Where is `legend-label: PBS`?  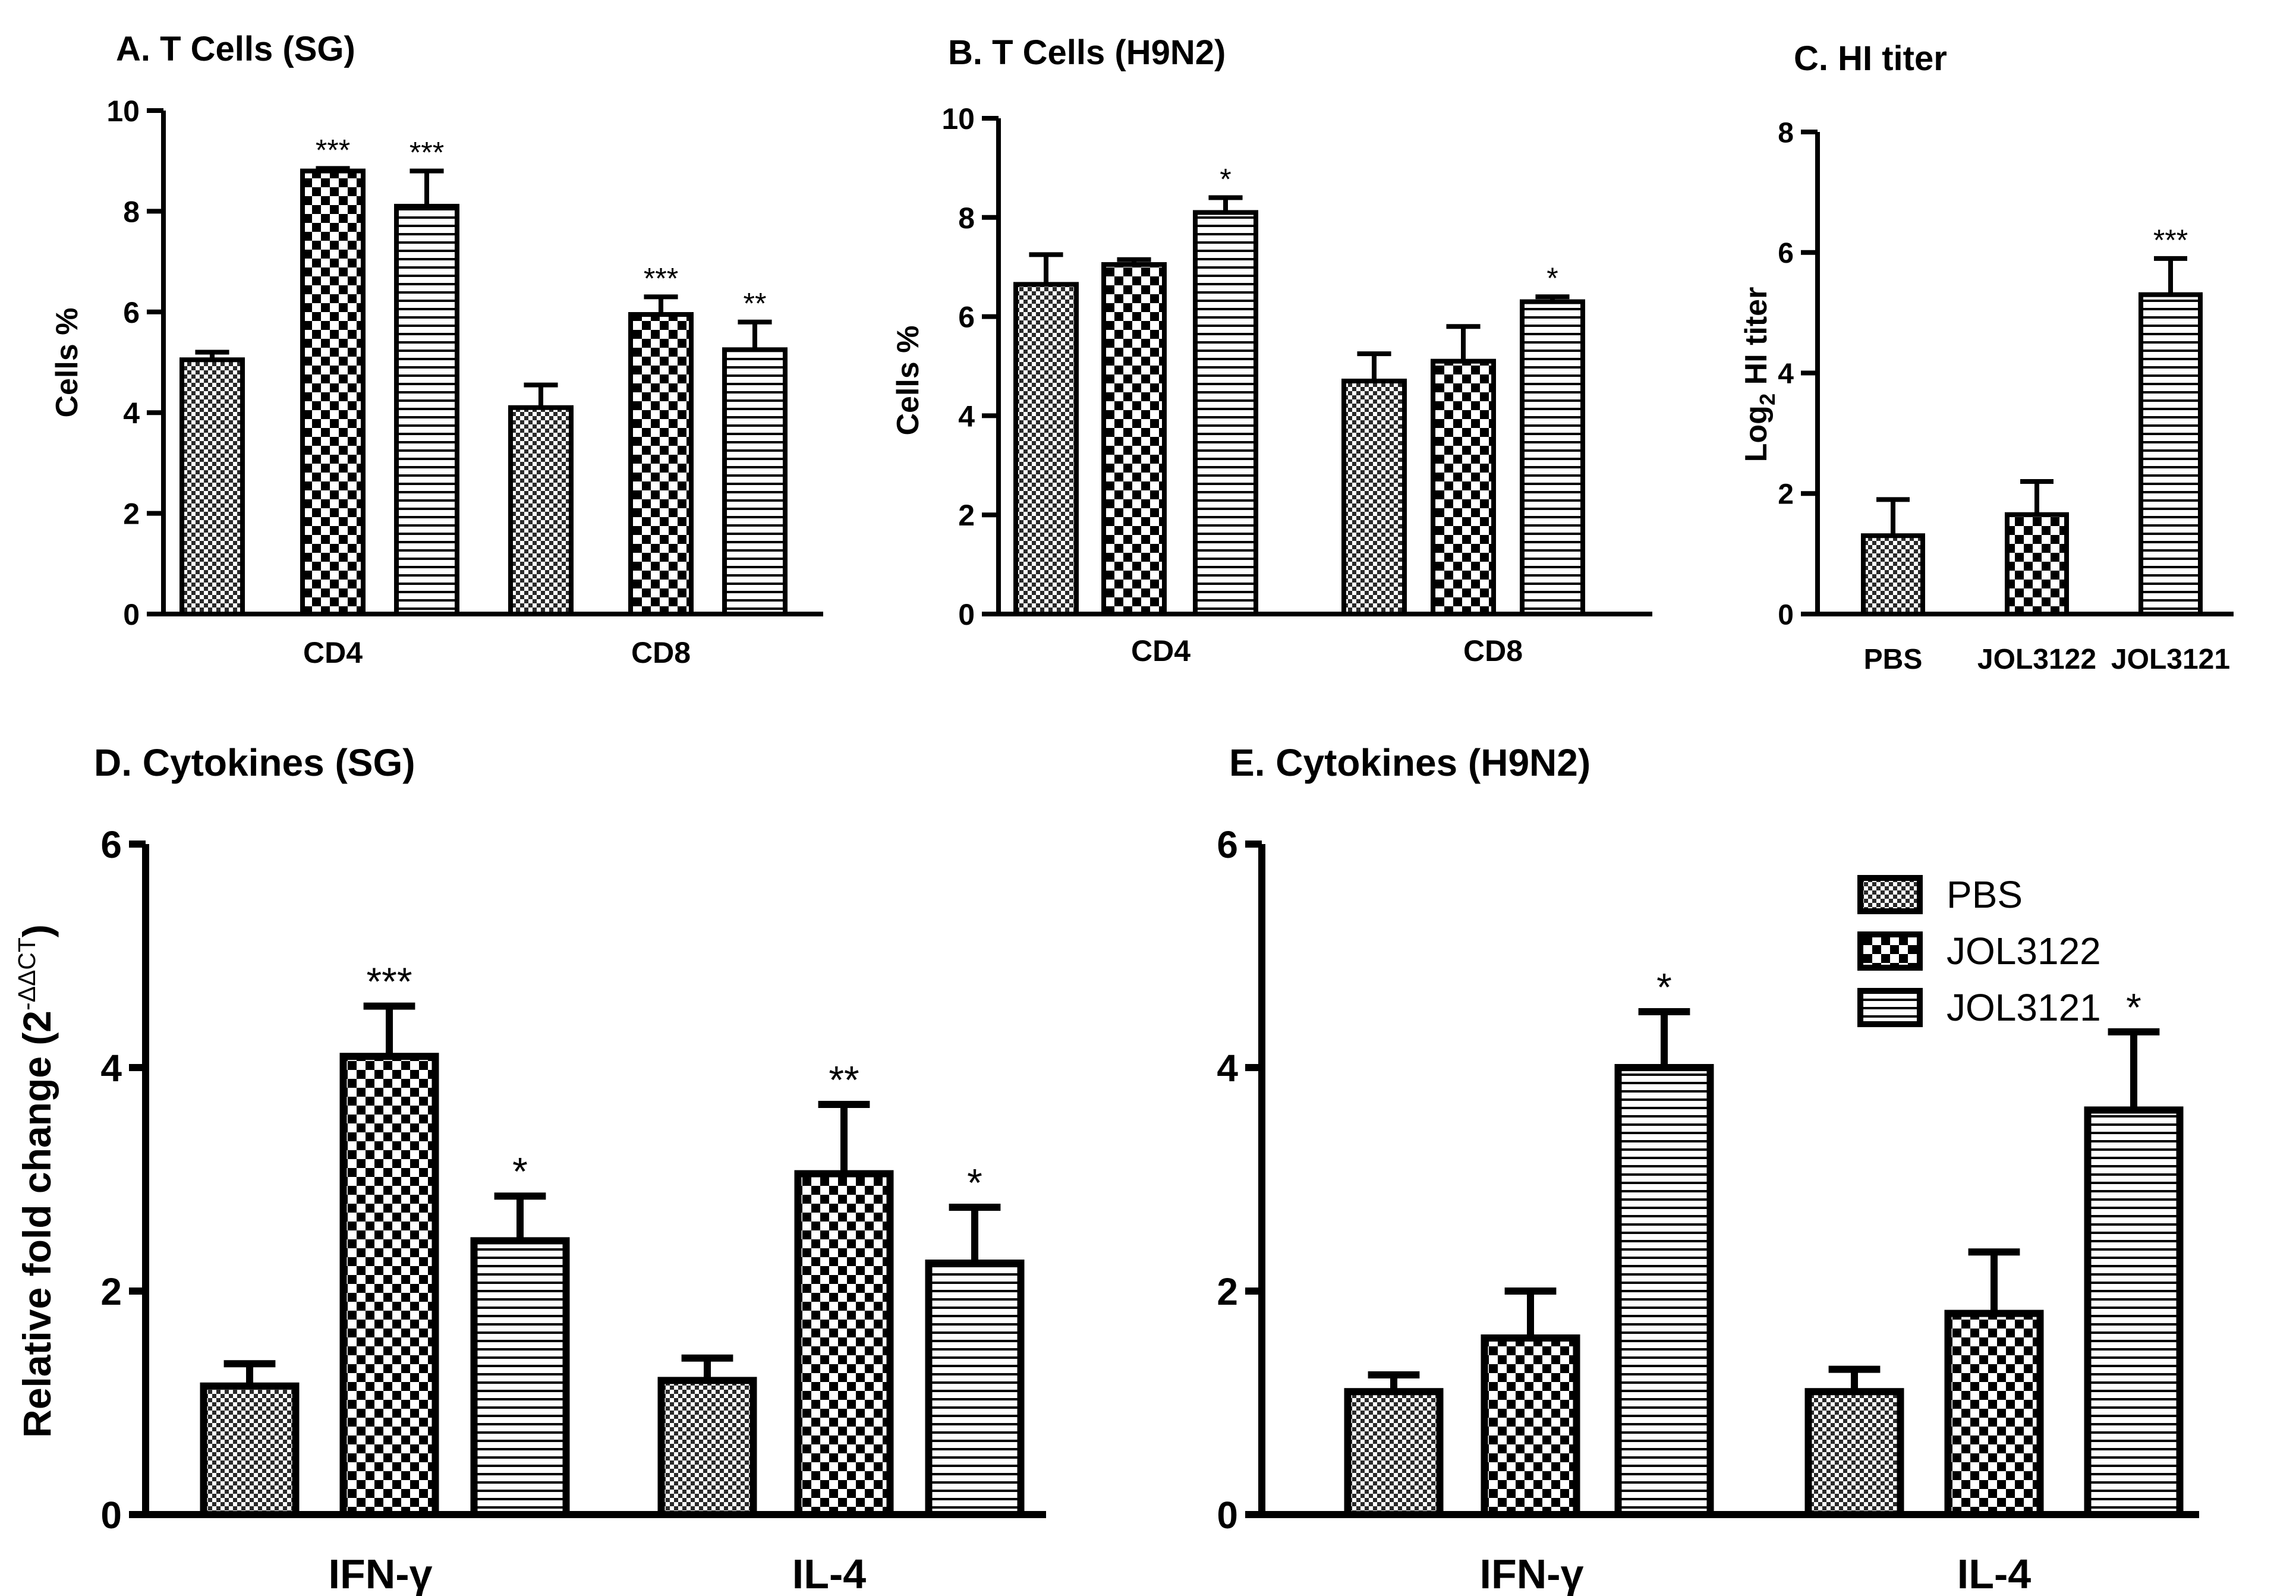 legend-label: PBS is located at coordinates (1985, 894).